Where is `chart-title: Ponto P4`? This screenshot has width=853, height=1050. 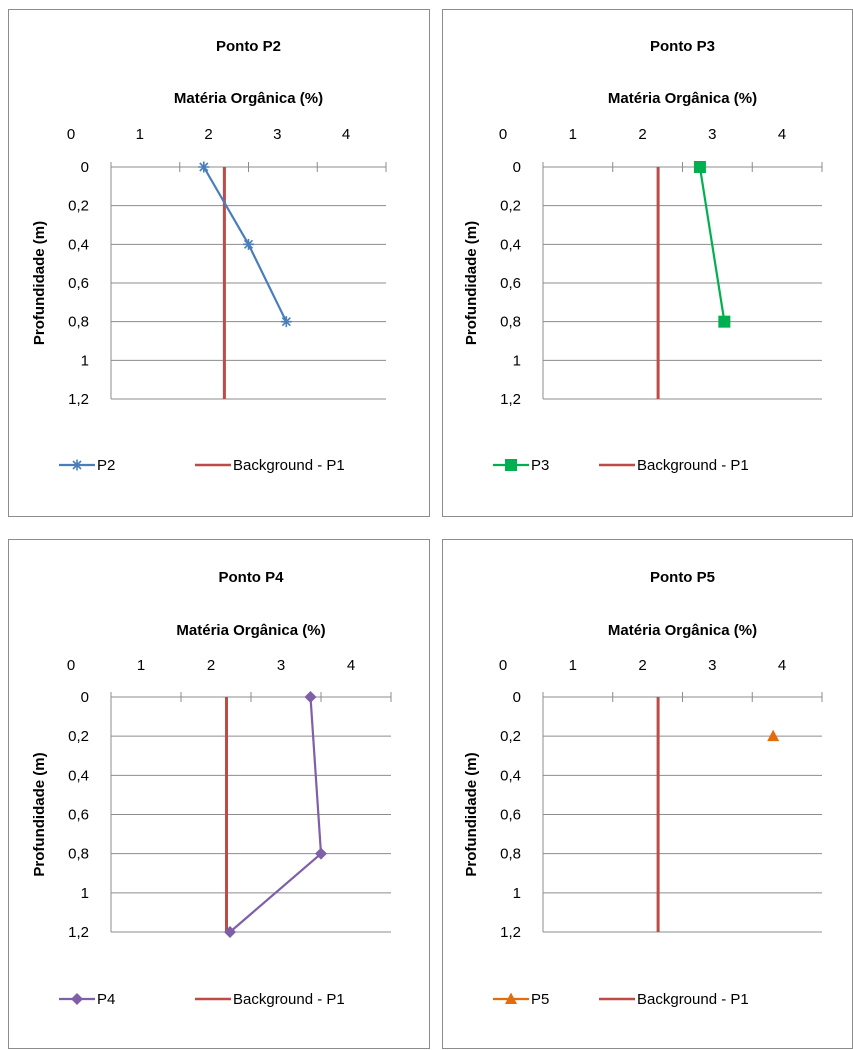 chart-title: Ponto P4 is located at coordinates (251, 577).